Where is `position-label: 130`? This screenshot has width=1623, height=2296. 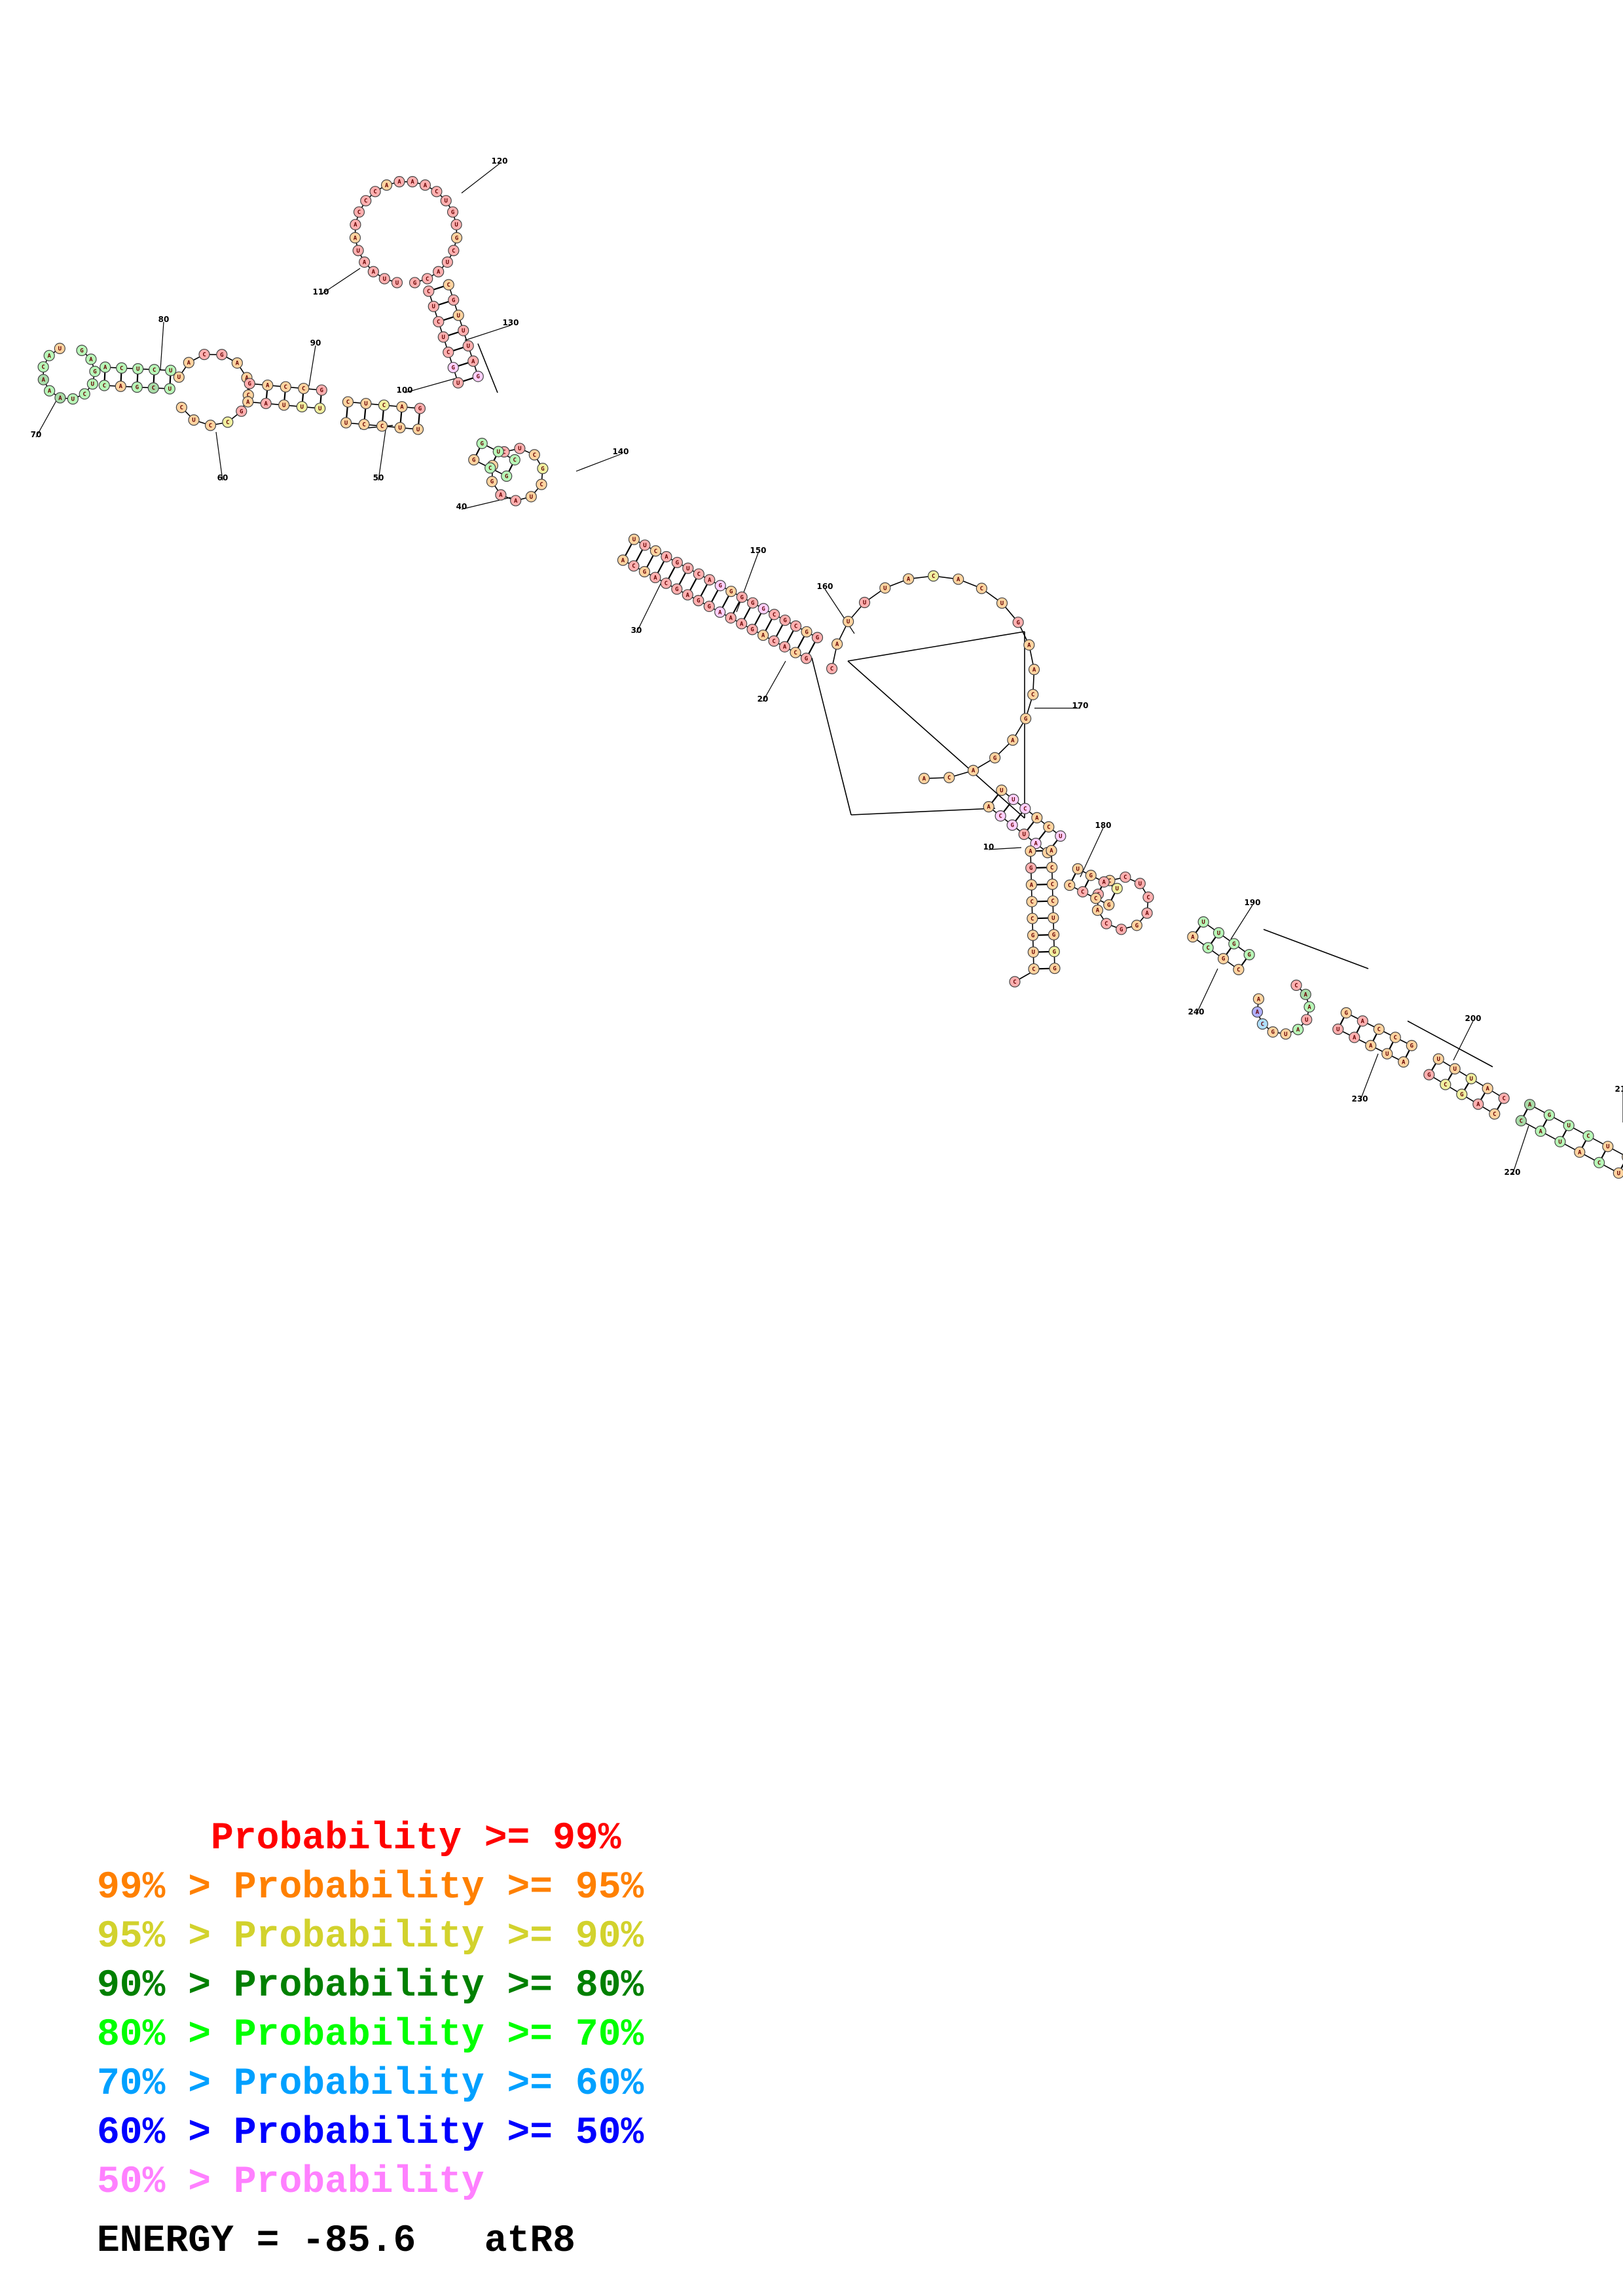
position-label: 130 is located at coordinates (510, 322).